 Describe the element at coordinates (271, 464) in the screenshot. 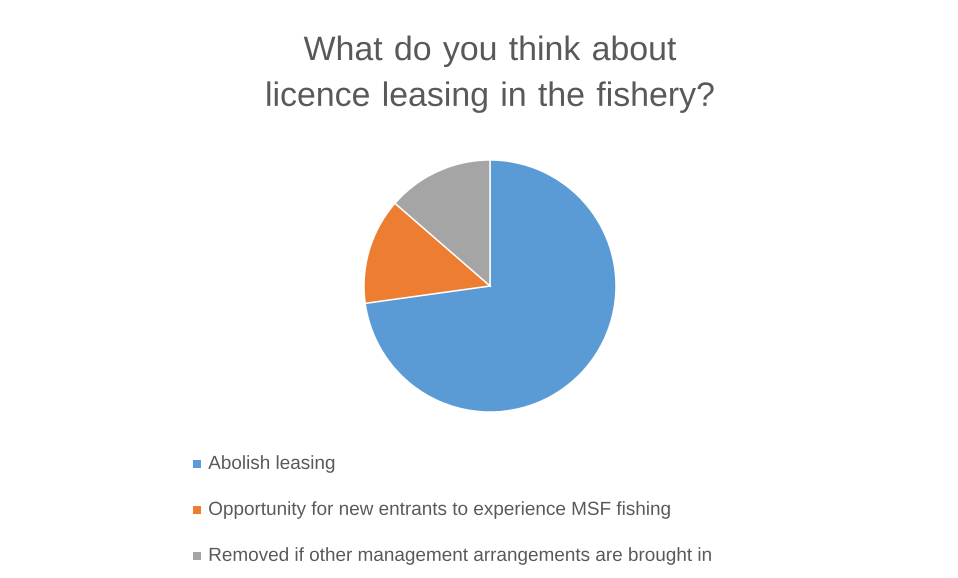

I see `legend-label: Abolish leasing` at that location.